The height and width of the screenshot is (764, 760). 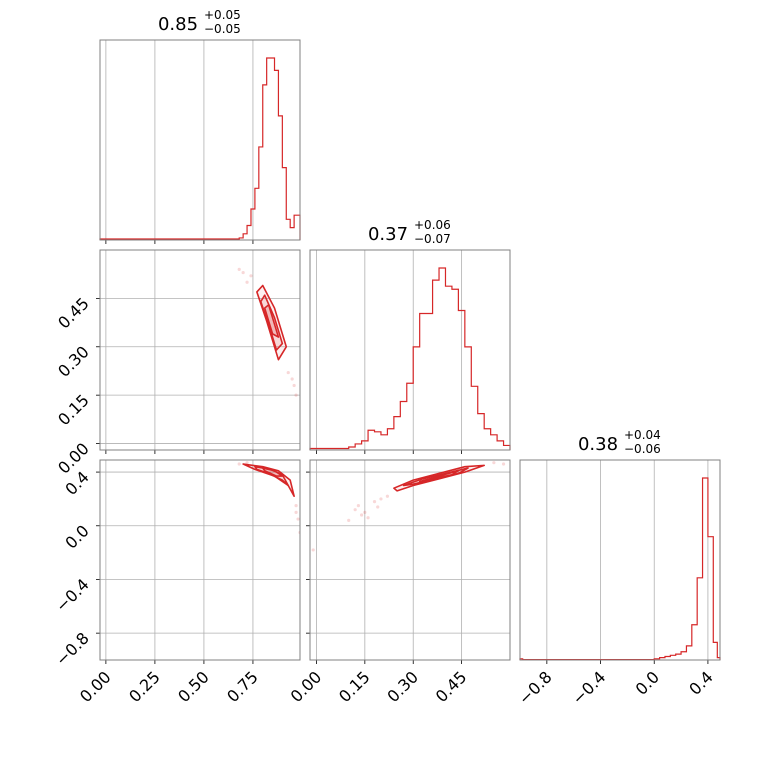 What do you see at coordinates (76, 536) in the screenshot?
I see `y-tick-label: 0.0` at bounding box center [76, 536].